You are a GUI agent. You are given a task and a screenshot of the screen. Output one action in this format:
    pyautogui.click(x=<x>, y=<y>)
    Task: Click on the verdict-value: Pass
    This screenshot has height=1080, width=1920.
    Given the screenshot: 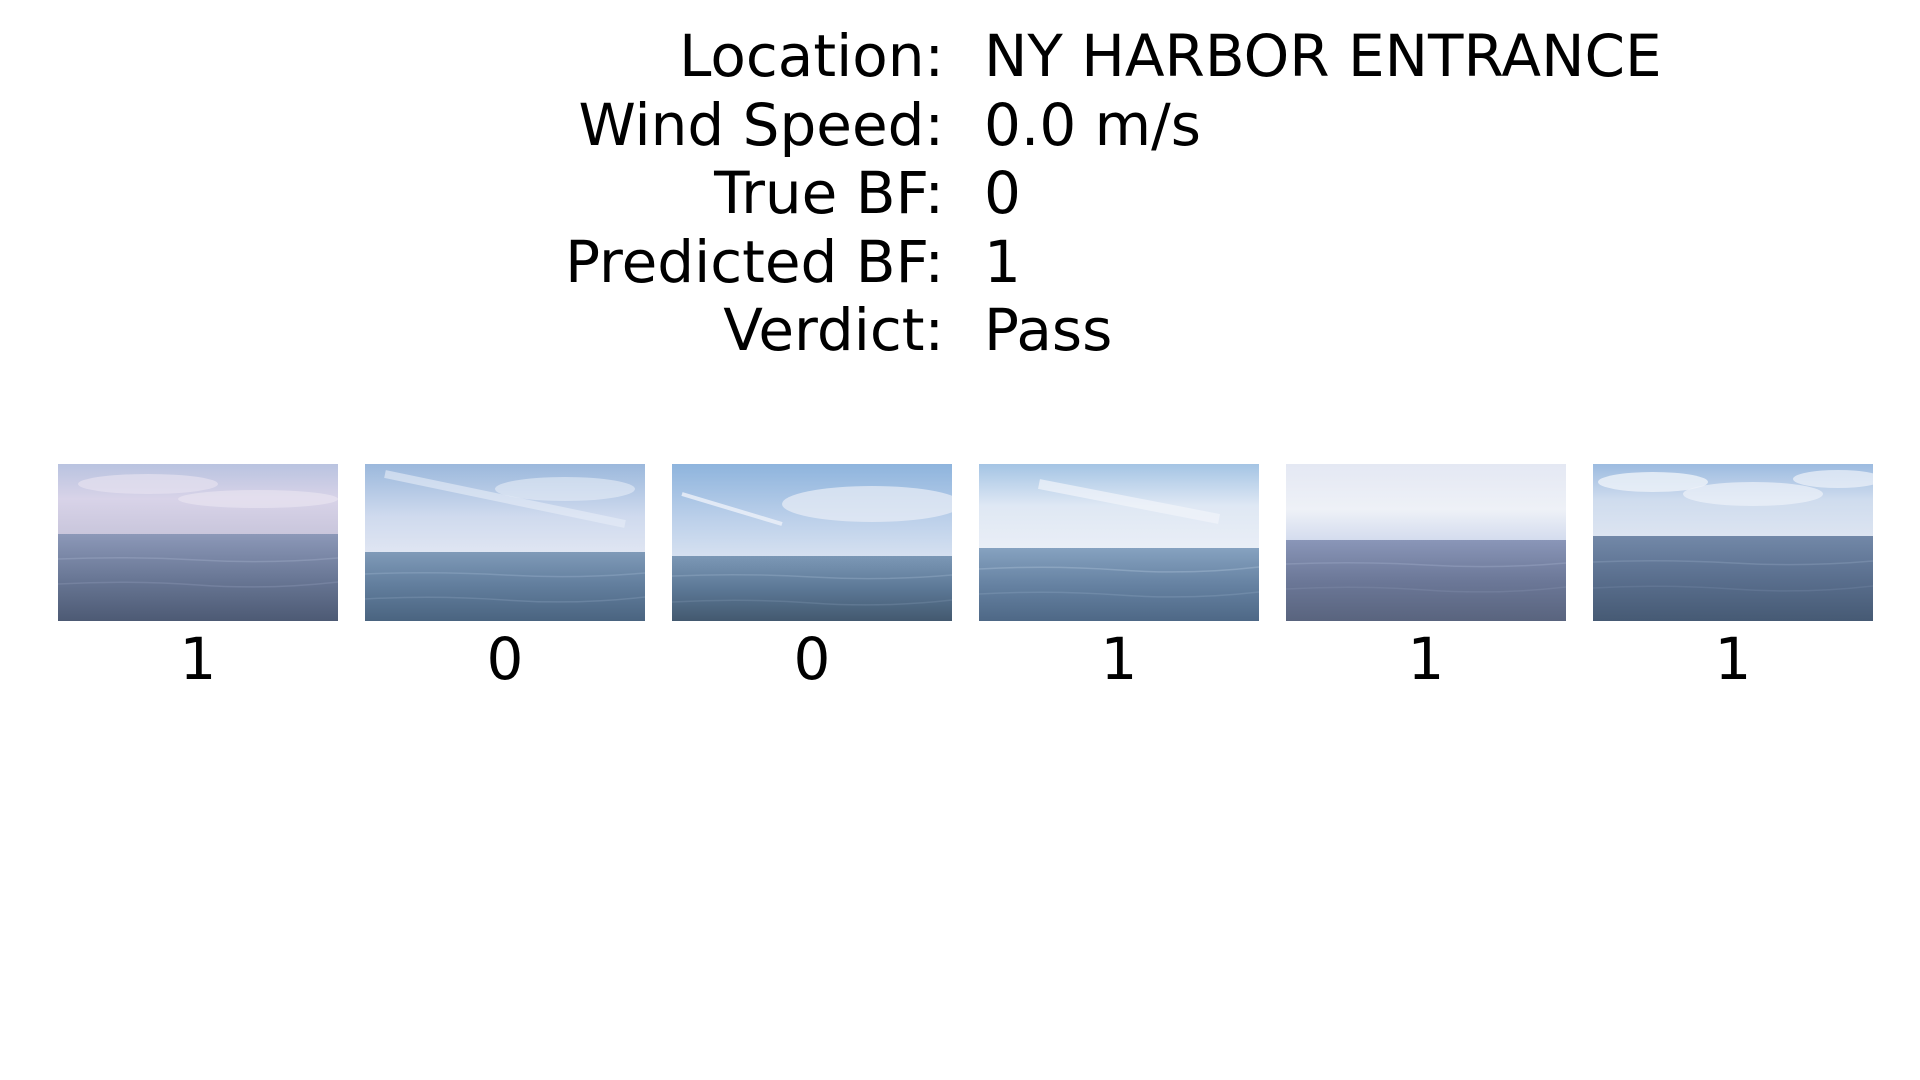 What is the action you would take?
    pyautogui.click(x=1048, y=330)
    